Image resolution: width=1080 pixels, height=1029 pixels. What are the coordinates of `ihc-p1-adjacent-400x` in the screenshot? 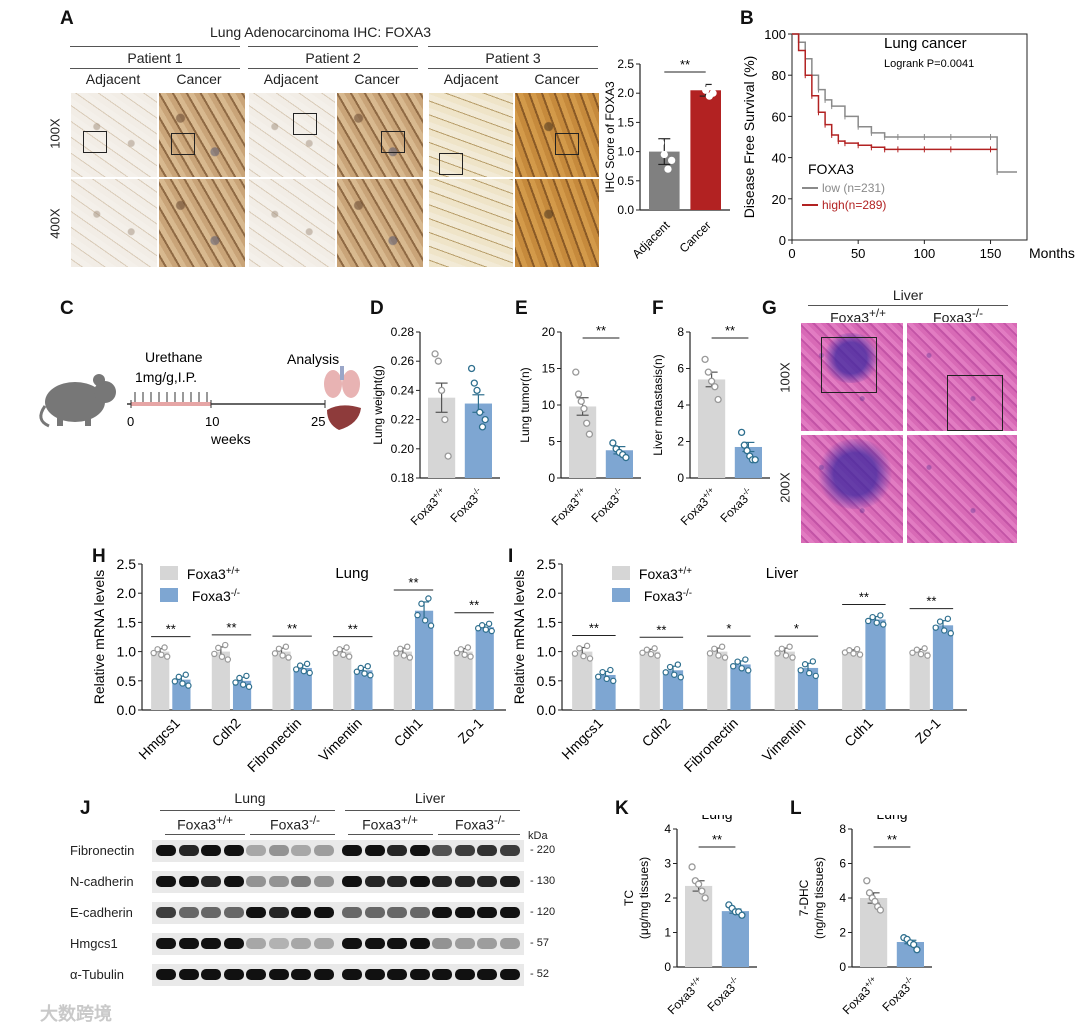 It's located at (114, 223).